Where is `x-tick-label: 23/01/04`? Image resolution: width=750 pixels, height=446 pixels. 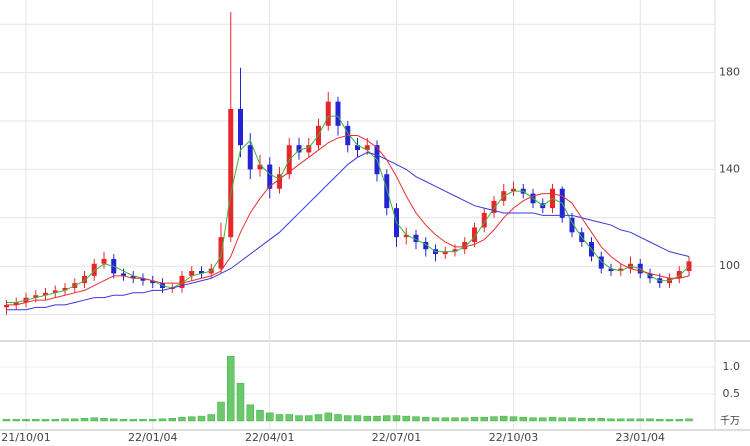 x-tick-label: 23/01/04 is located at coordinates (640, 437).